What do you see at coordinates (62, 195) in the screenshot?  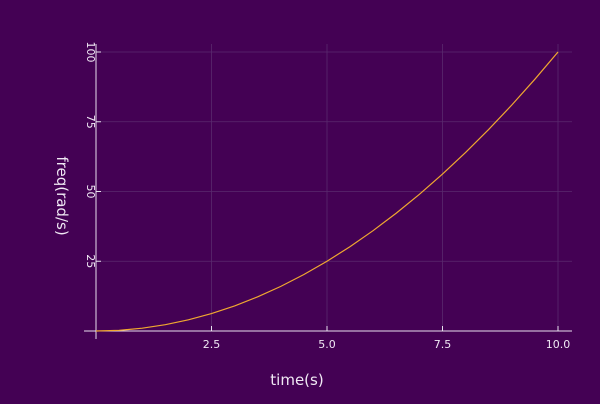 I see `y-axis-label: freq(rad/s)` at bounding box center [62, 195].